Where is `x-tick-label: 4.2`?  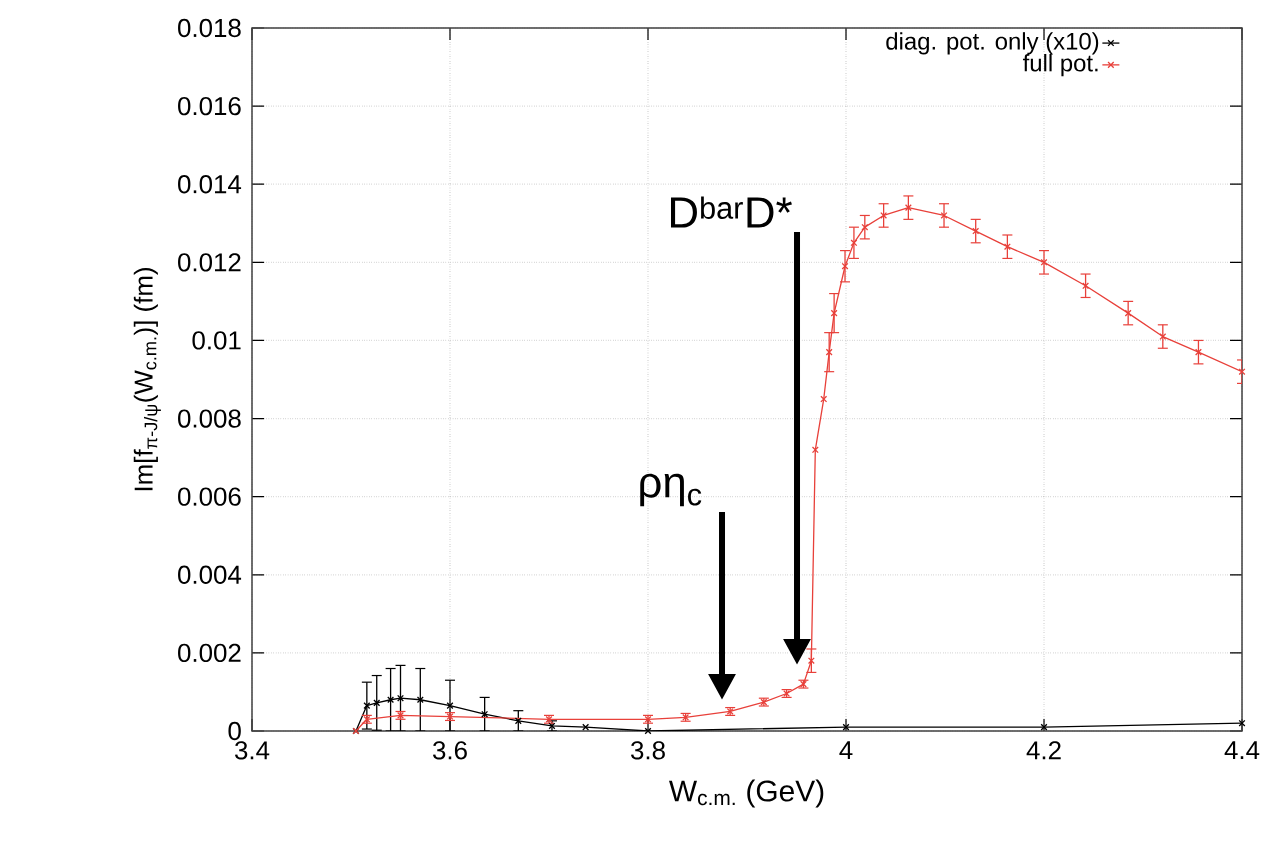
x-tick-label: 4.2 is located at coordinates (1043, 750).